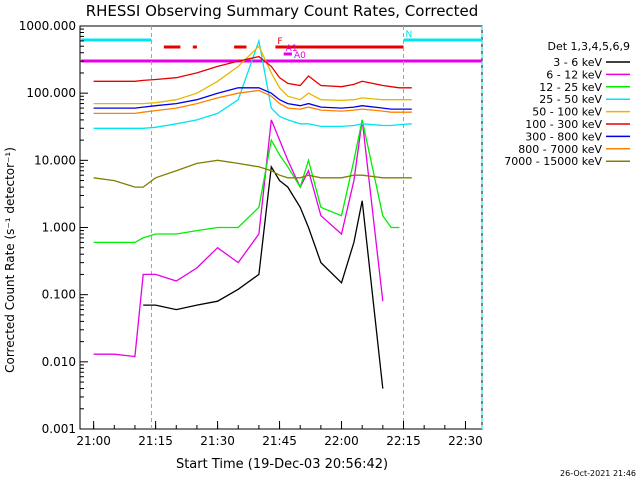 The image size is (640, 480). I want to click on x-tick-label: 21:45, so click(279, 441).